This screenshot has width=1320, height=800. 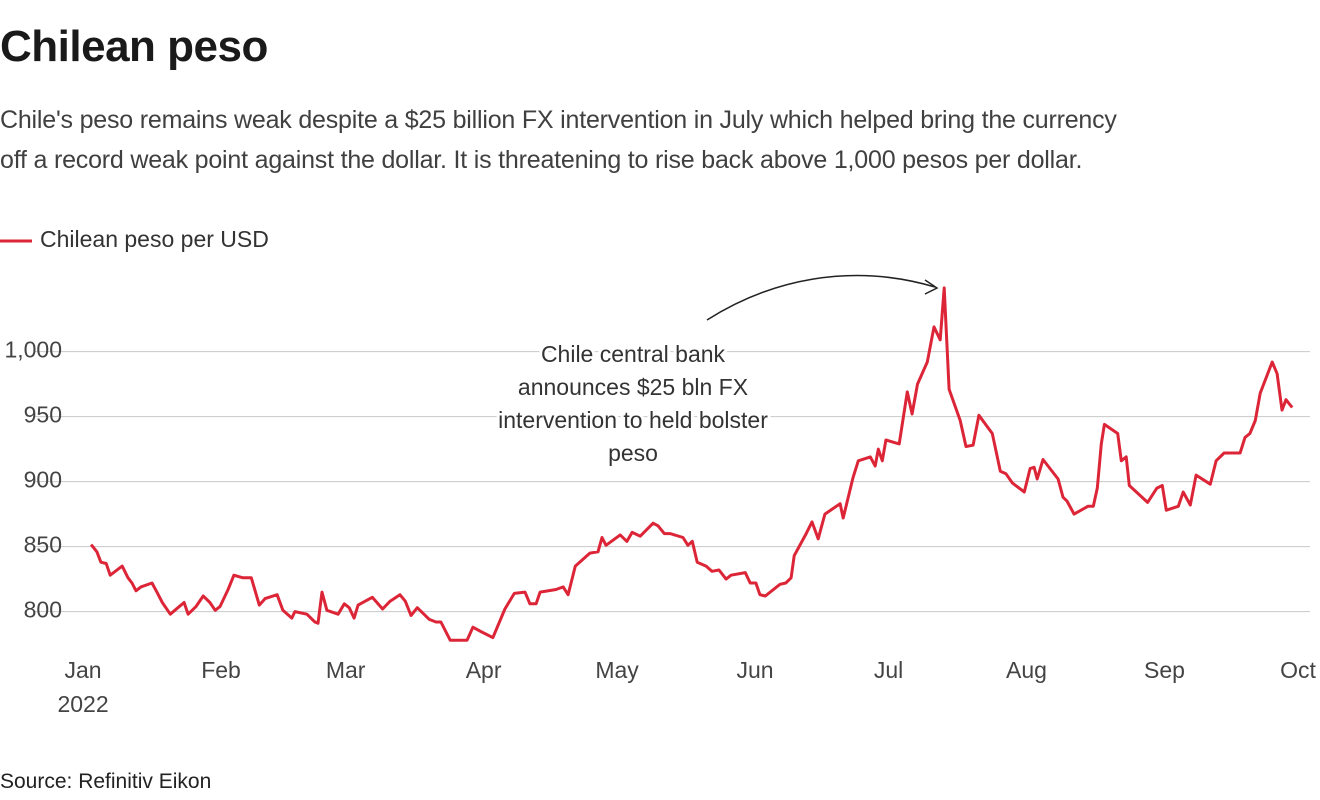 What do you see at coordinates (931, 287) in the screenshot?
I see `annotation-arrowhead` at bounding box center [931, 287].